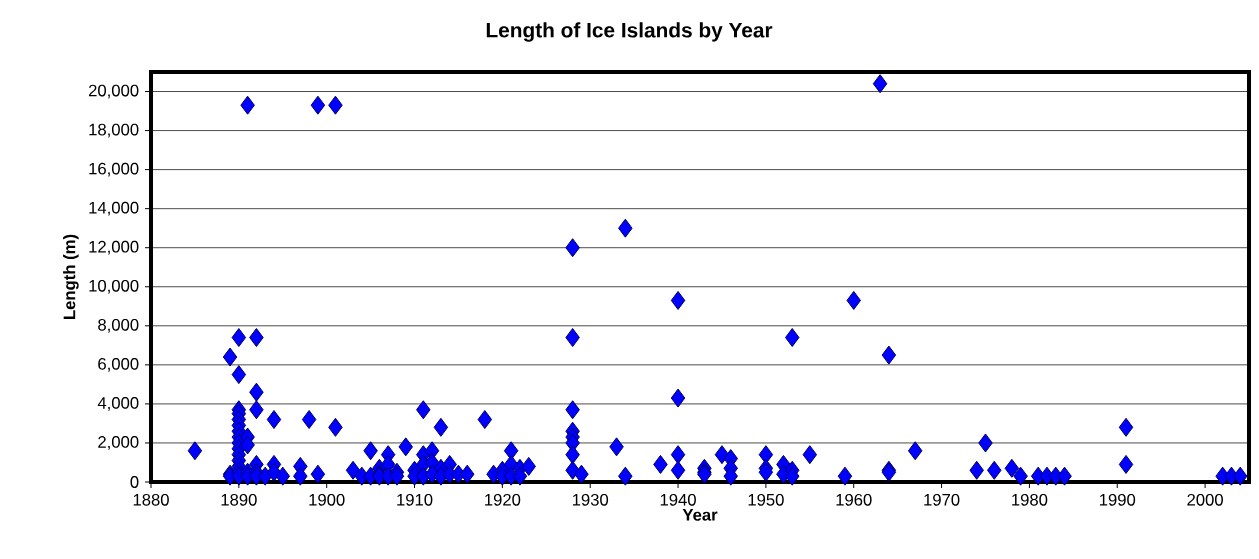 Image resolution: width=1259 pixels, height=559 pixels. I want to click on chart-title: Length of Ice Islands by Year, so click(629, 32).